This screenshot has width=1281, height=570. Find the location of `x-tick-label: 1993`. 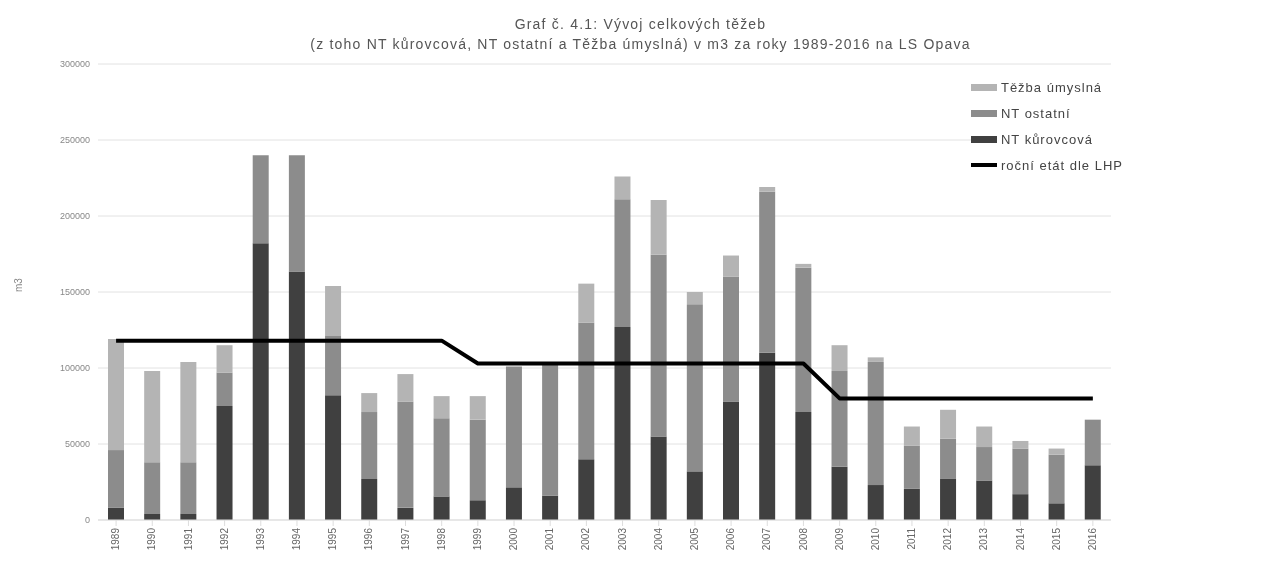

x-tick-label: 1993 is located at coordinates (260, 539).